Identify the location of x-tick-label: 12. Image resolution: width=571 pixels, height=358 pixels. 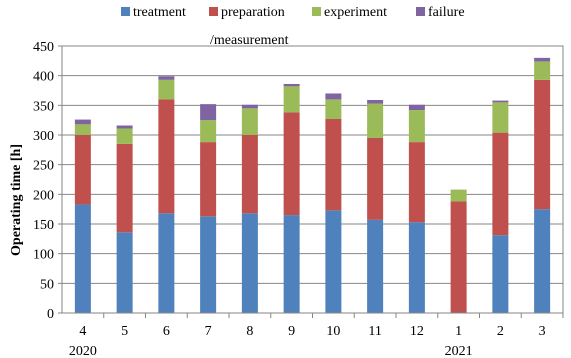
(417, 331).